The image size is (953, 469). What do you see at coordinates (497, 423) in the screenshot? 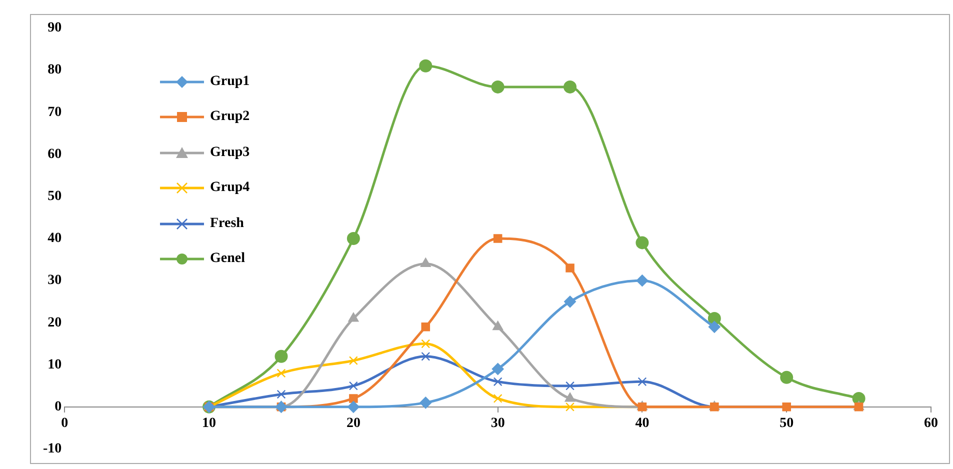
I see `x-tick-label: 30` at bounding box center [497, 423].